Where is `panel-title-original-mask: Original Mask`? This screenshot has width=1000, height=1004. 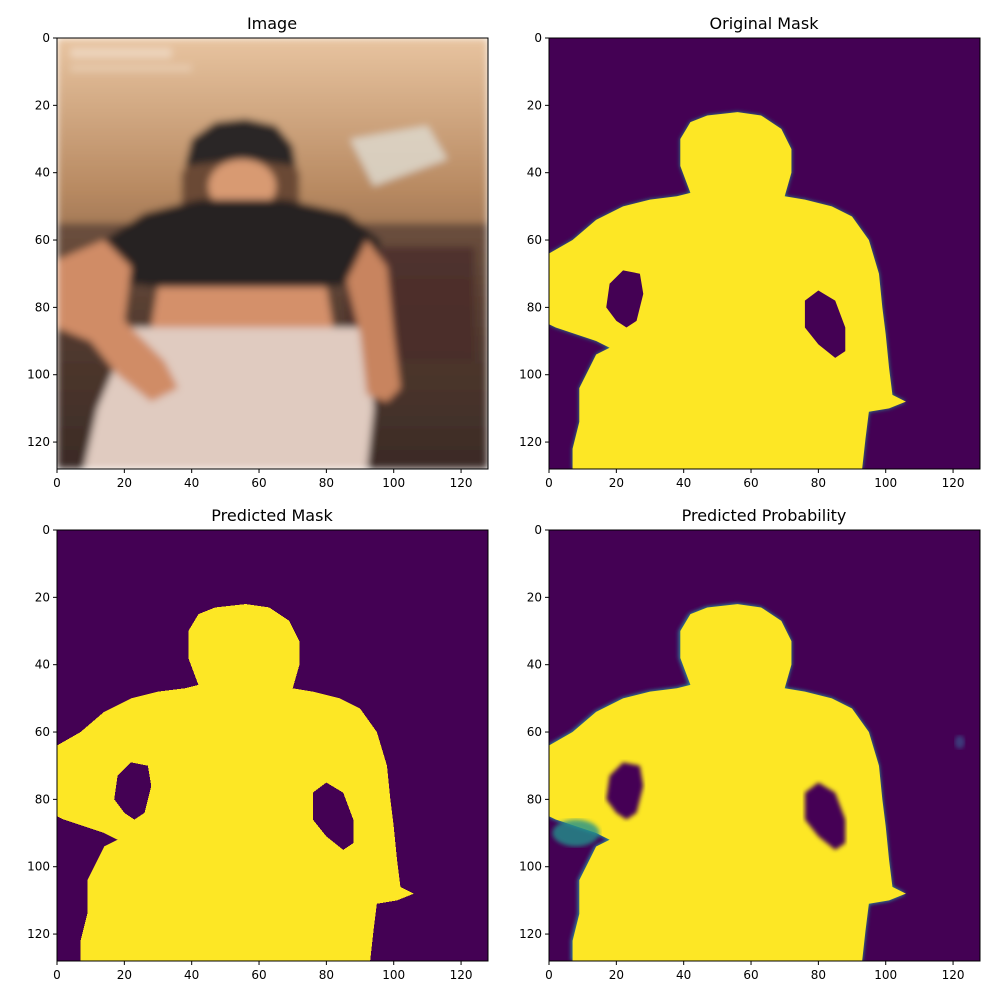 panel-title-original-mask: Original Mask is located at coordinates (765, 23).